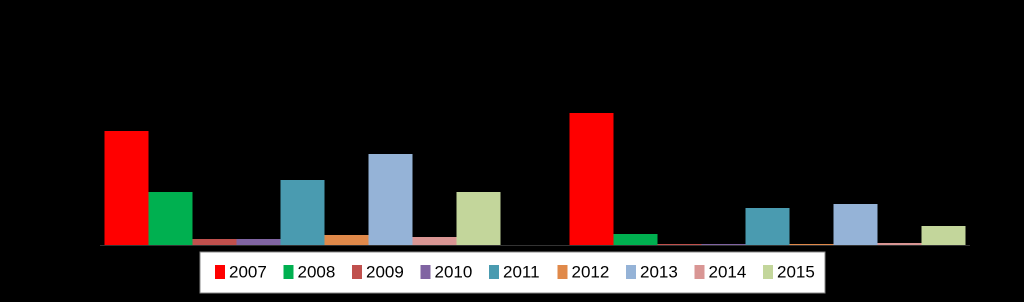  Describe the element at coordinates (659, 271) in the screenshot. I see `legend-label: 2013` at that location.